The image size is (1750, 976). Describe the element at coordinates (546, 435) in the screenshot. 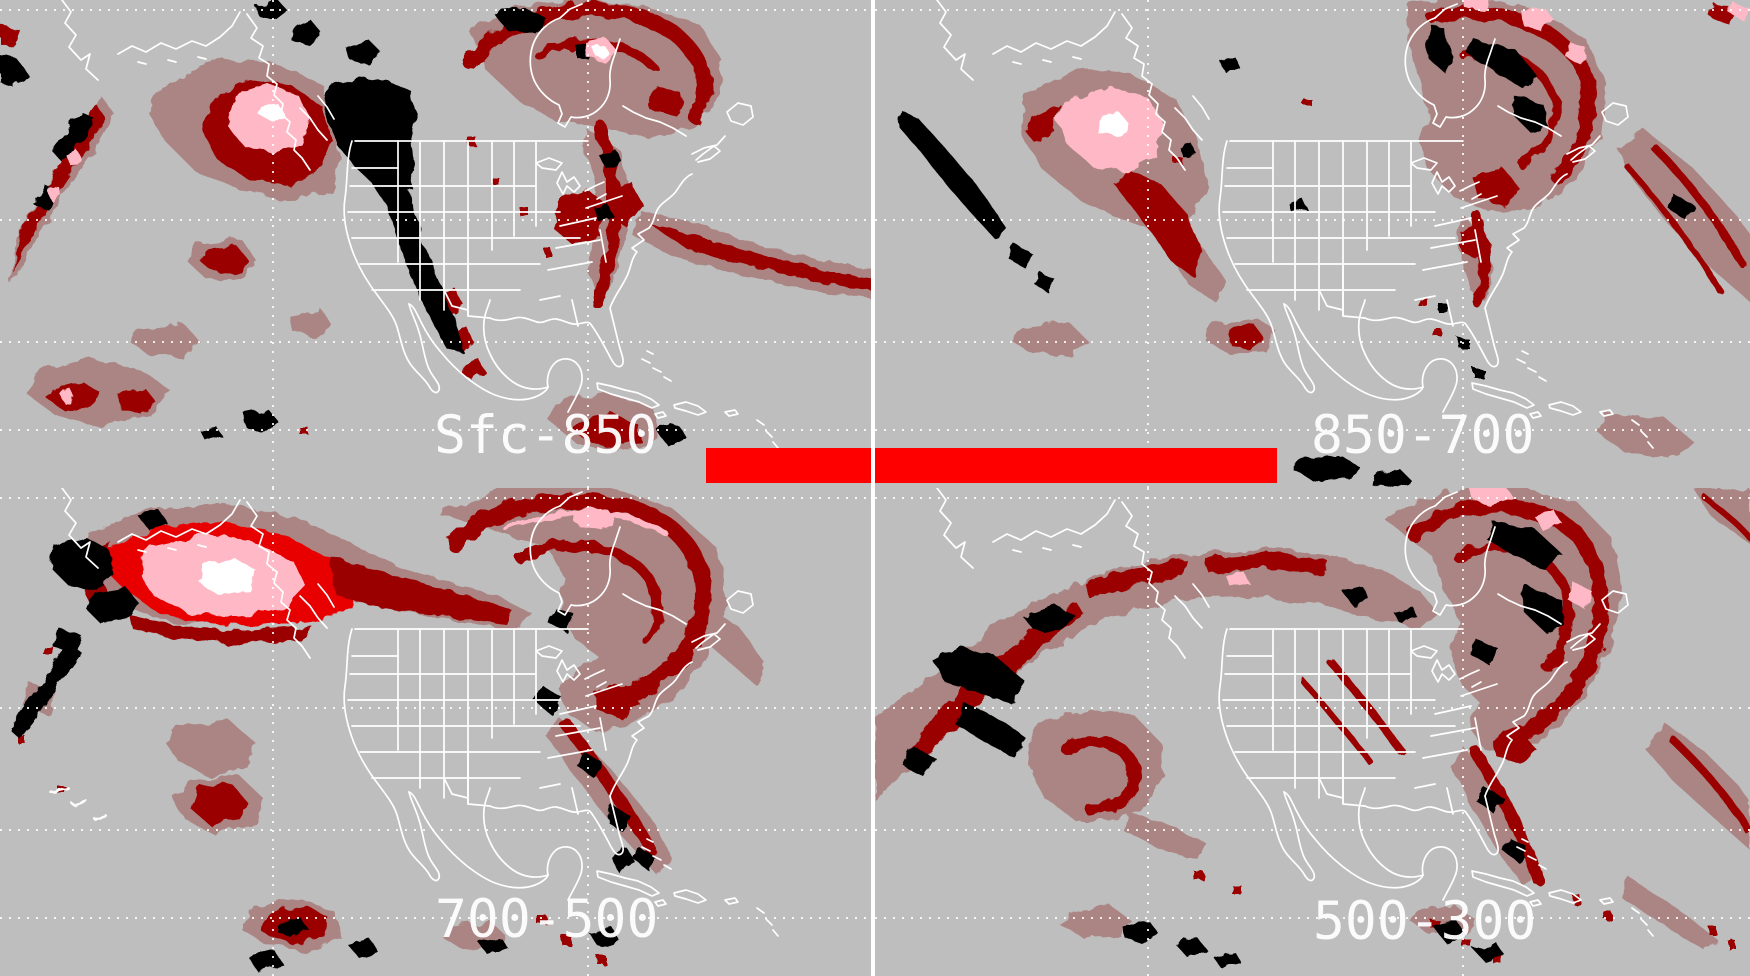

I see `panel-label-sfc-850: Sfc-850` at that location.